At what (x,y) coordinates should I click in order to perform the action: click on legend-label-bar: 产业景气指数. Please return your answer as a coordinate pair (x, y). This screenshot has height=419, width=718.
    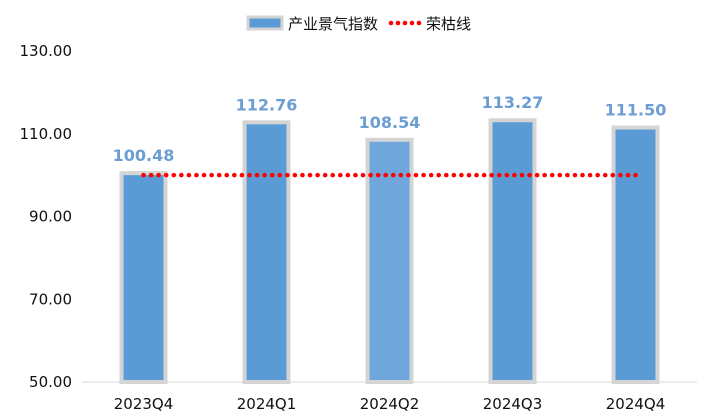
    Looking at the image, I should click on (333, 24).